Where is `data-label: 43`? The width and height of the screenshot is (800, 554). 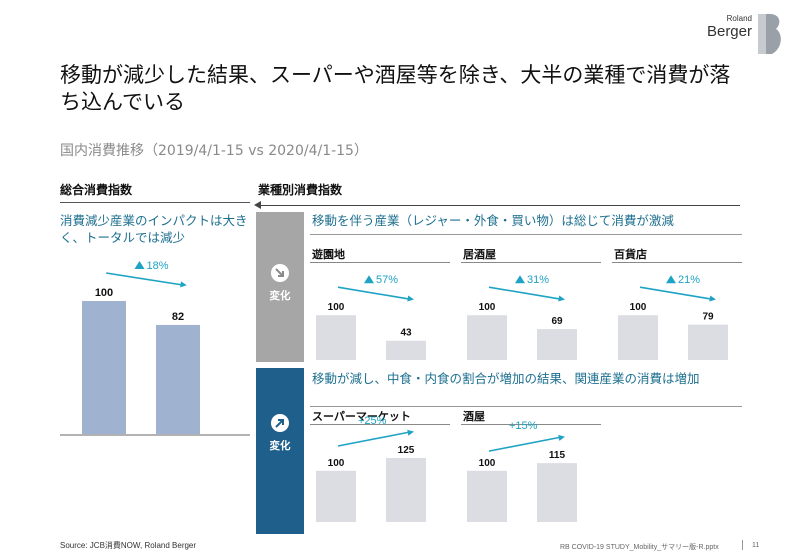 data-label: 43 is located at coordinates (406, 333).